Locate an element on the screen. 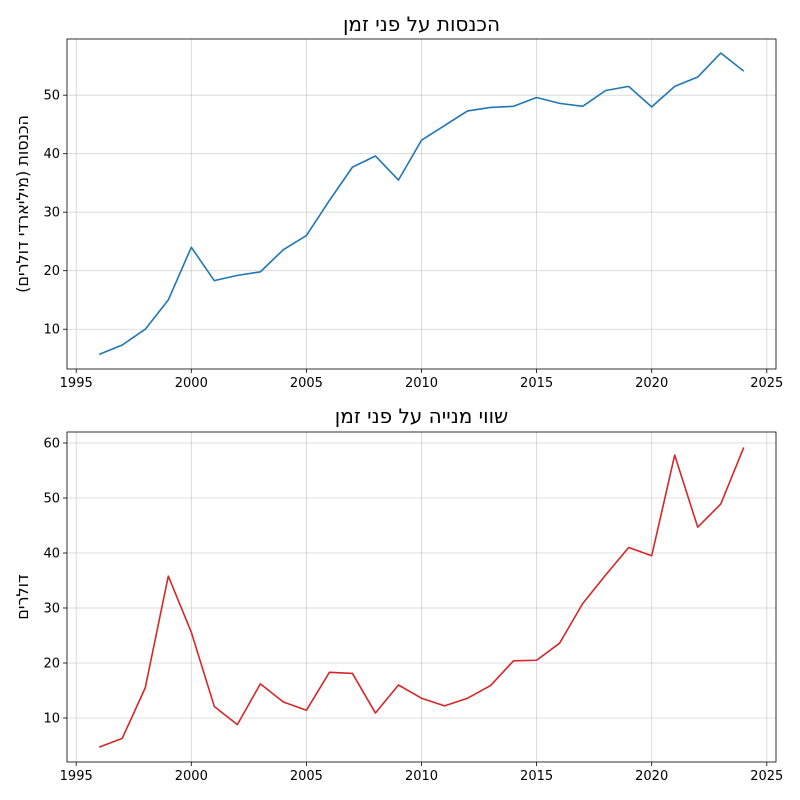  y-axis-label: הכנסות (מיליארדי דולרים) is located at coordinates (22, 204).